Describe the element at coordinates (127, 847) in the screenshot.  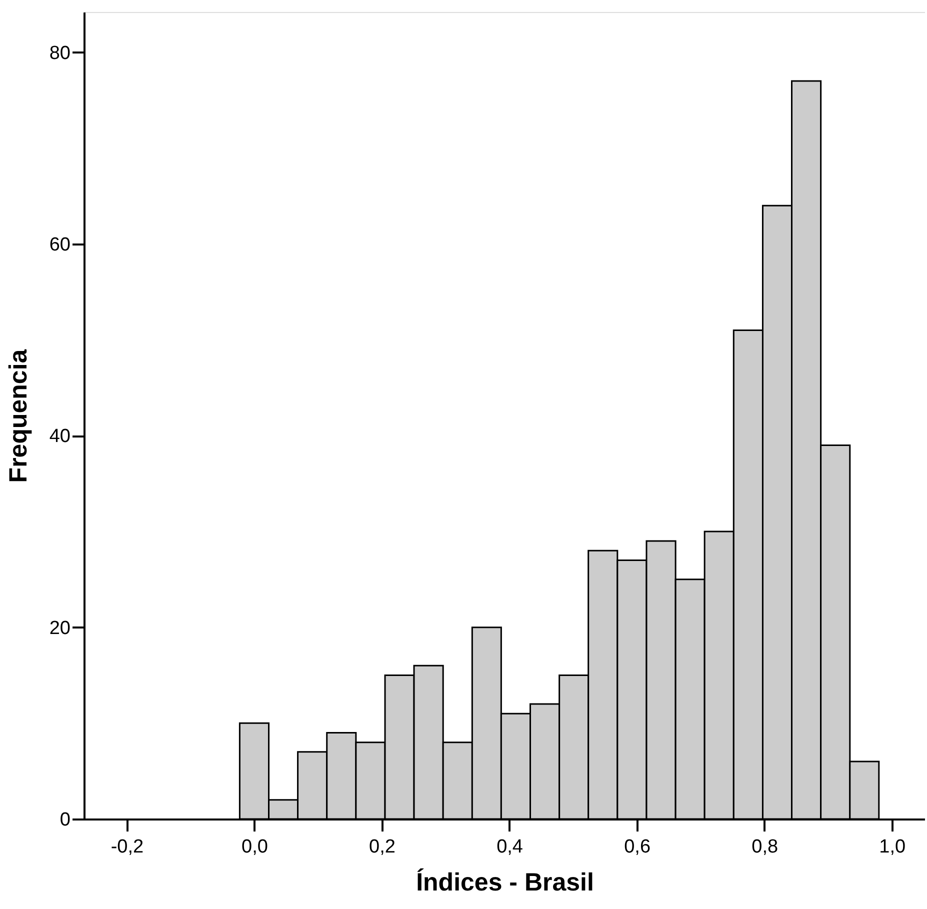
I see `x-tick-label: -0,2` at that location.